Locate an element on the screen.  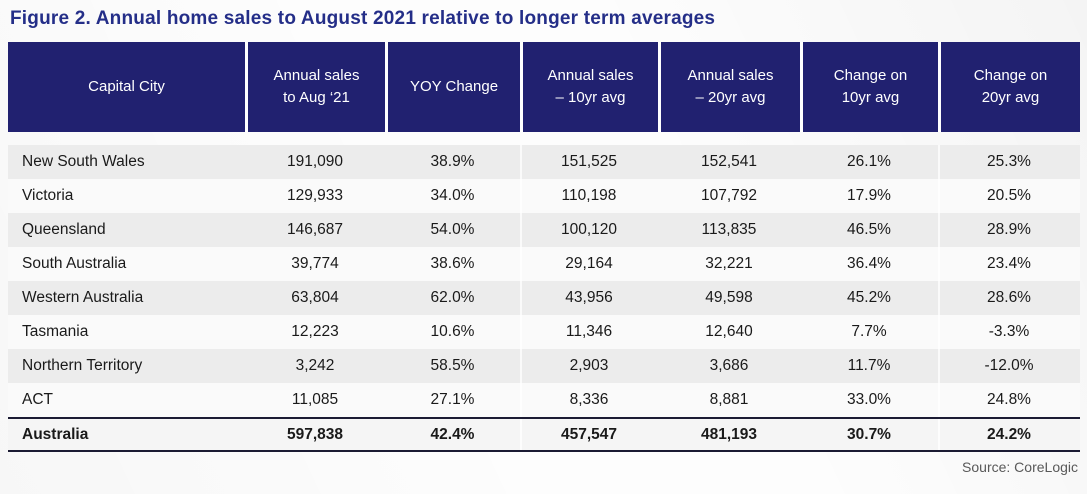
value-cell: 17.9% is located at coordinates (869, 195).